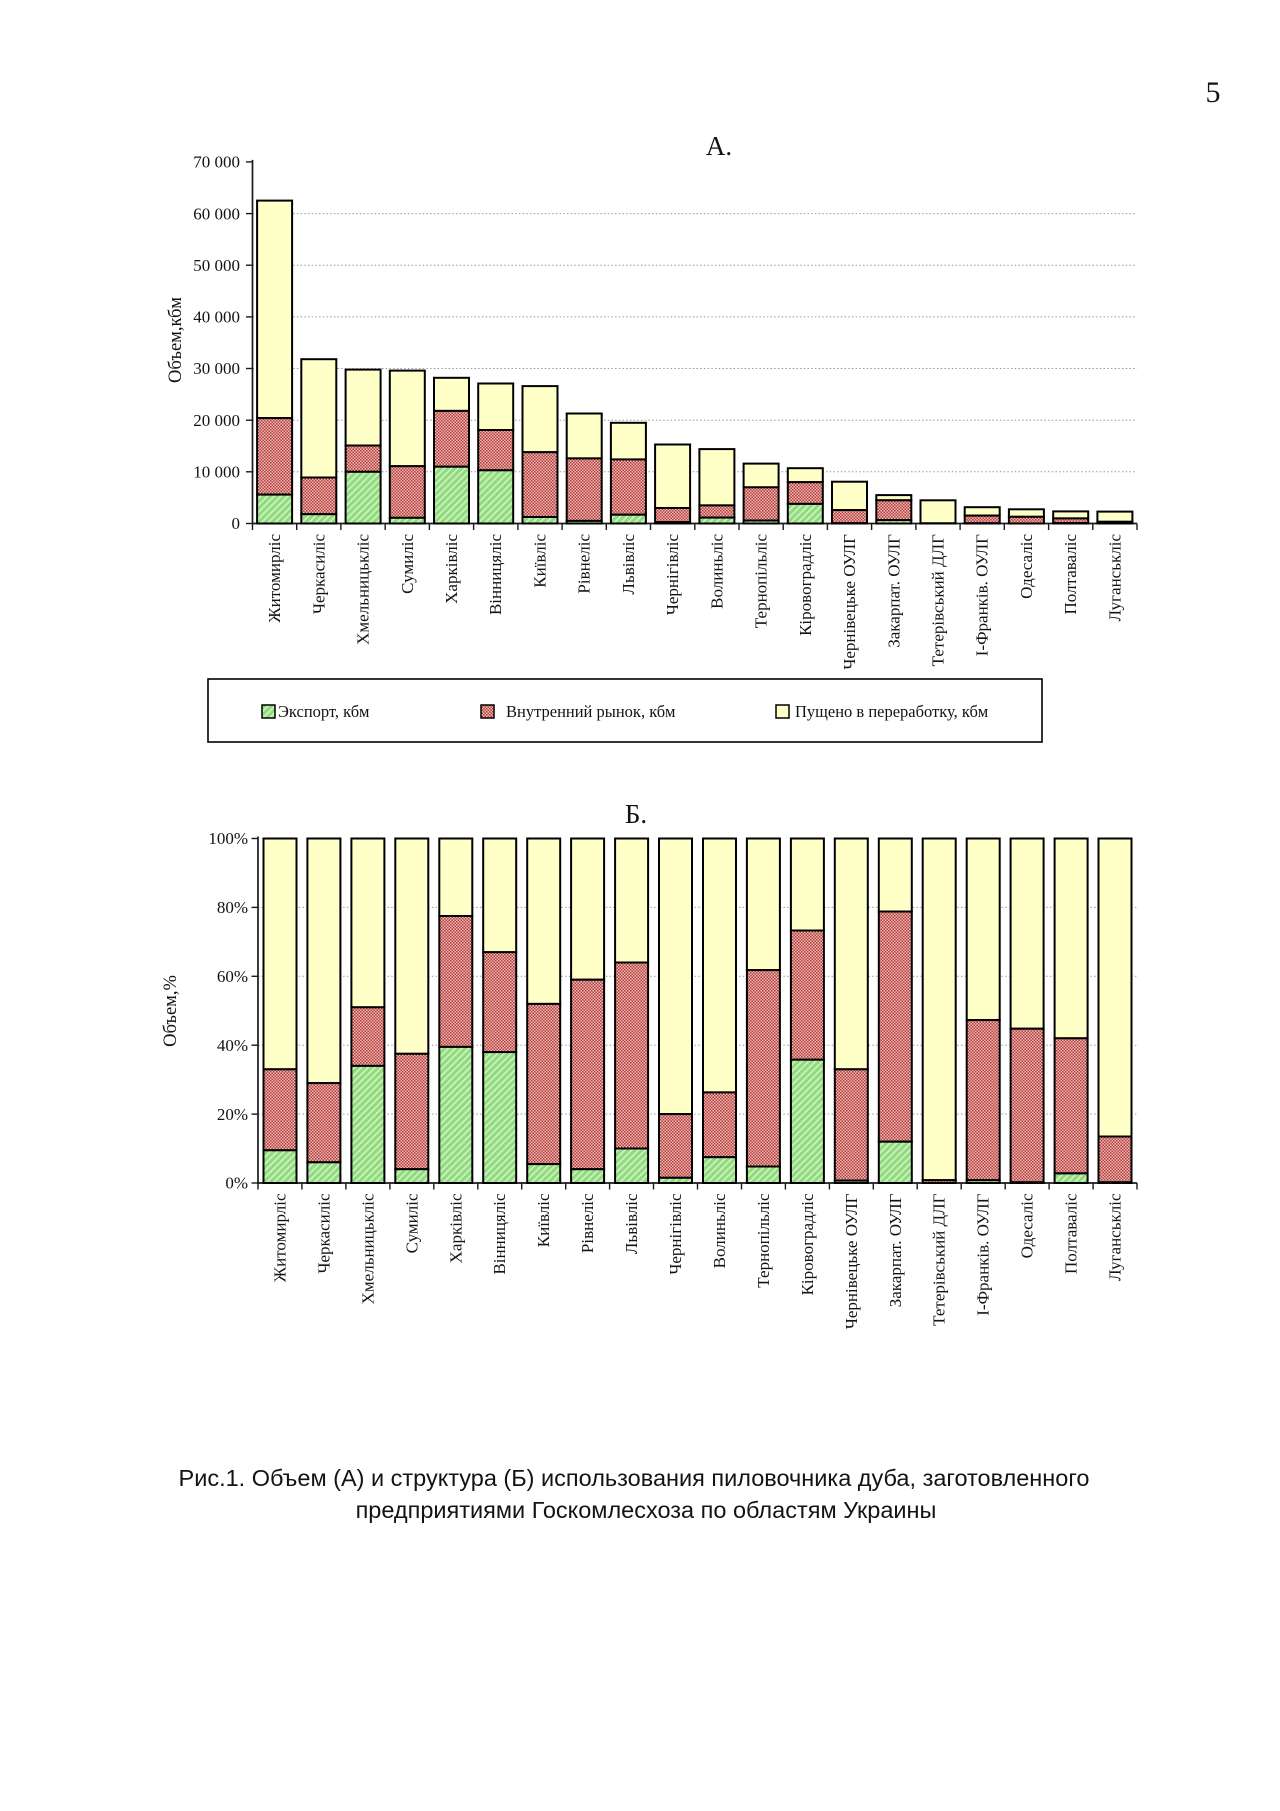  Describe the element at coordinates (216, 368) in the screenshot. I see `svg-text: 30 000` at that location.